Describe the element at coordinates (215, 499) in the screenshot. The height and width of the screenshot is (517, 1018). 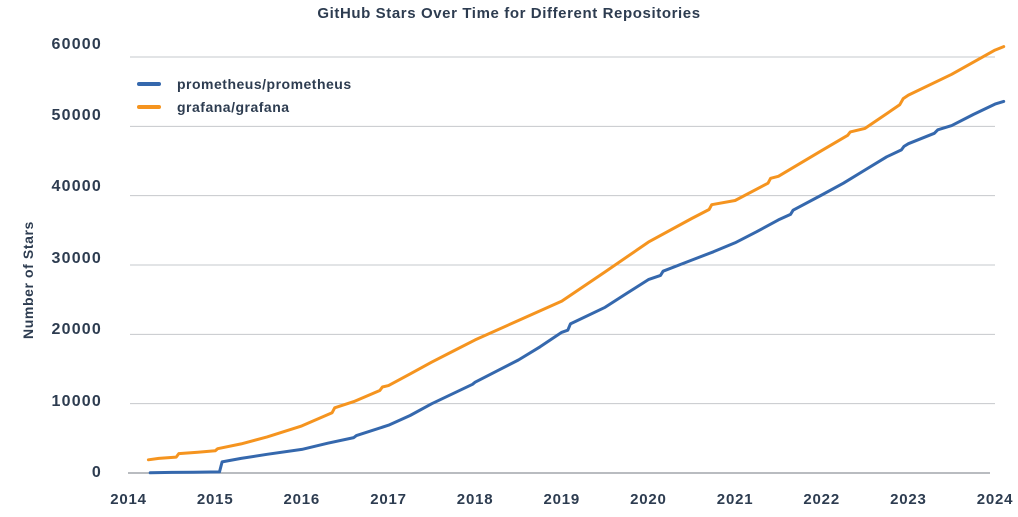
I see `x-tick-label: 2015` at that location.